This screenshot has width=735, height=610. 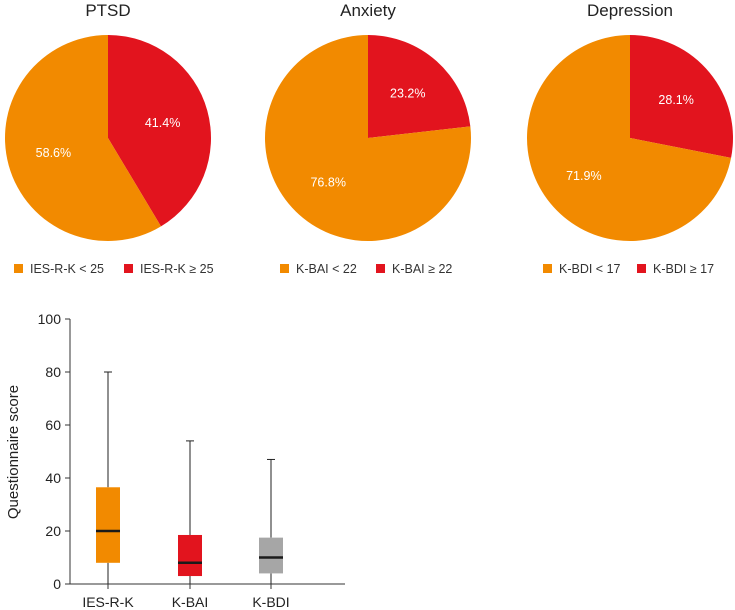 I want to click on pie-slices-depression: 28.1% 71.9%, so click(x=630, y=138).